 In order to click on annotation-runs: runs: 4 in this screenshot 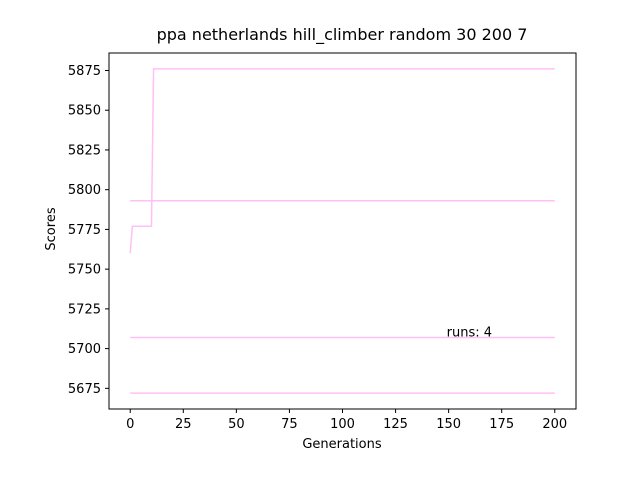, I will do `click(469, 332)`.